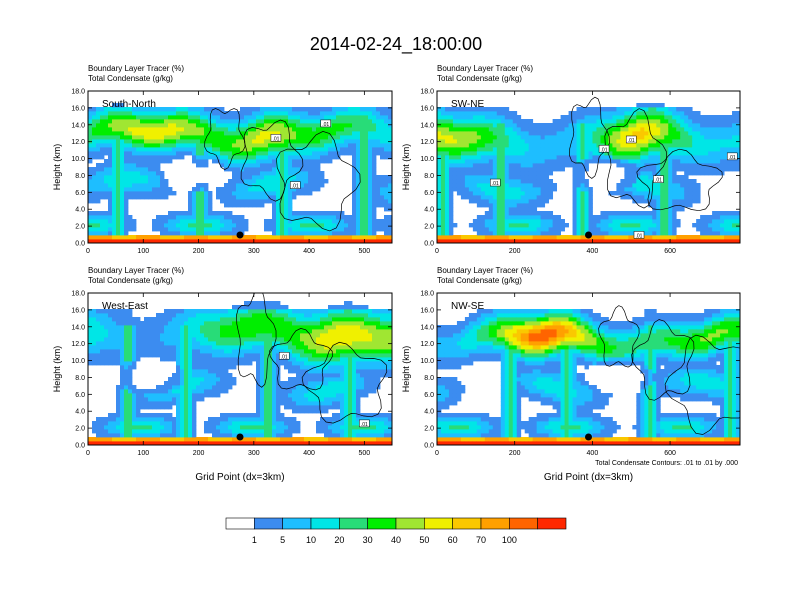 The width and height of the screenshot is (792, 612). I want to click on y-tick-label: 0.0, so click(80, 244).